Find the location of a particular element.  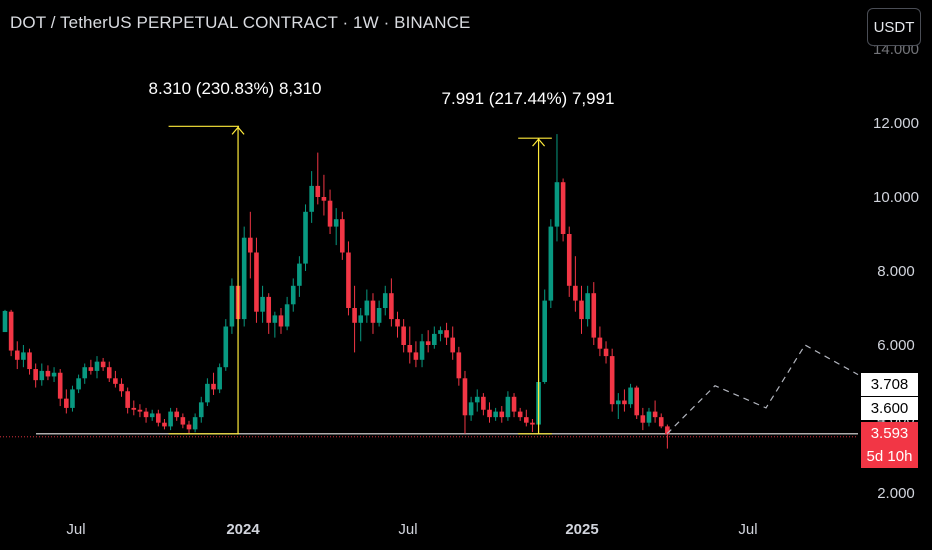

x-axis-label: 2025 is located at coordinates (581, 529).